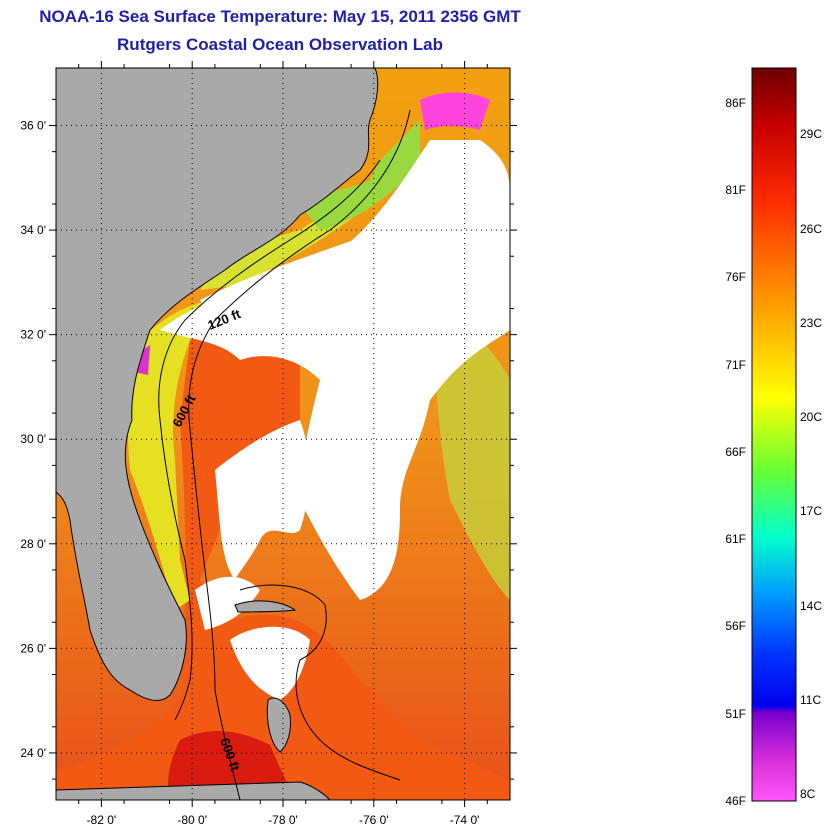  I want to click on lon-label: -78 0', so click(283, 820).